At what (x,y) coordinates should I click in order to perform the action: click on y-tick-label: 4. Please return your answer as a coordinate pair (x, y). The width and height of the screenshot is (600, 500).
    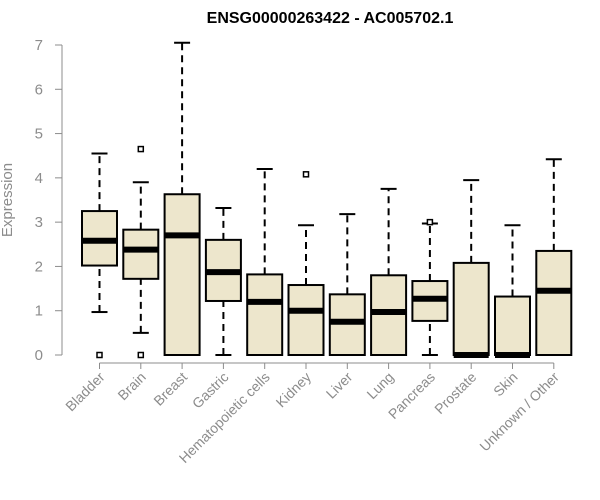
    Looking at the image, I should click on (39, 178).